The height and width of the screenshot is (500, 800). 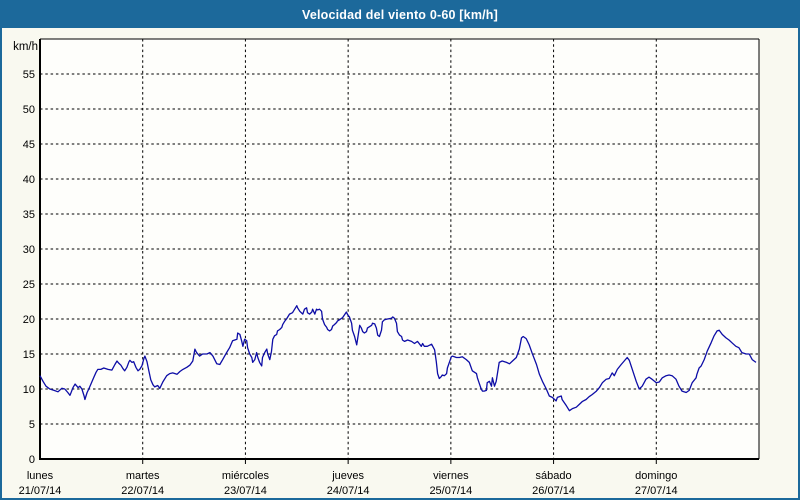 What do you see at coordinates (656, 491) in the screenshot?
I see `x-date-label: 27/07/14` at bounding box center [656, 491].